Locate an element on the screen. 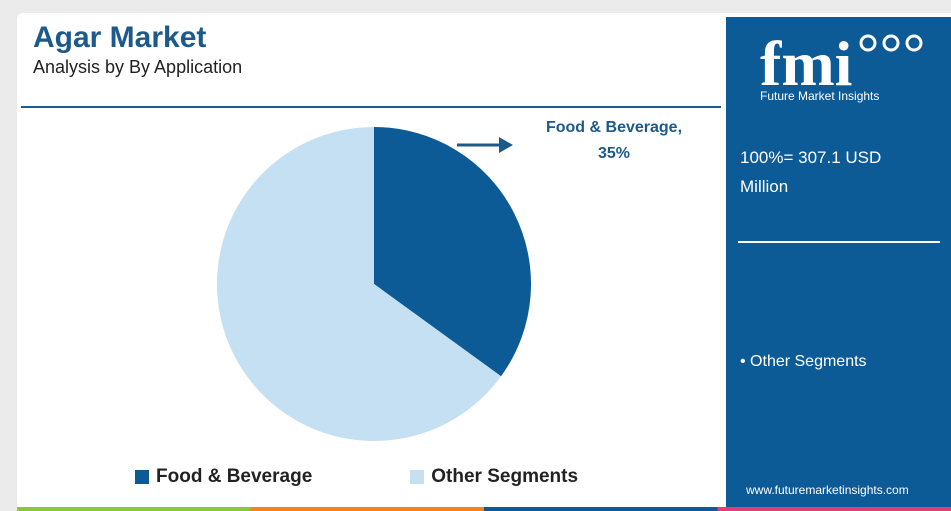  segment-bullet: • Other Segments is located at coordinates (803, 361).